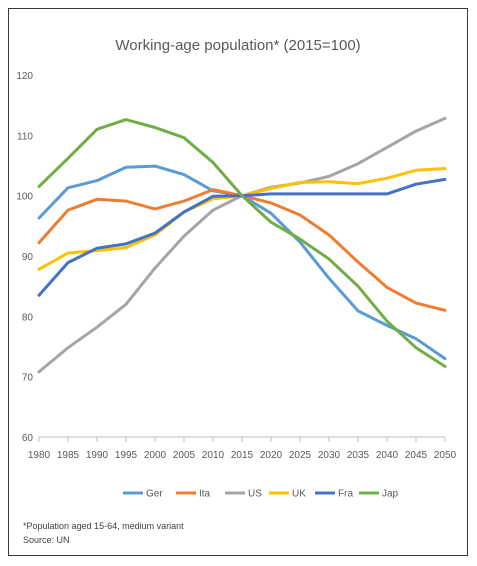  I want to click on x-tick-label: 2045, so click(416, 455).